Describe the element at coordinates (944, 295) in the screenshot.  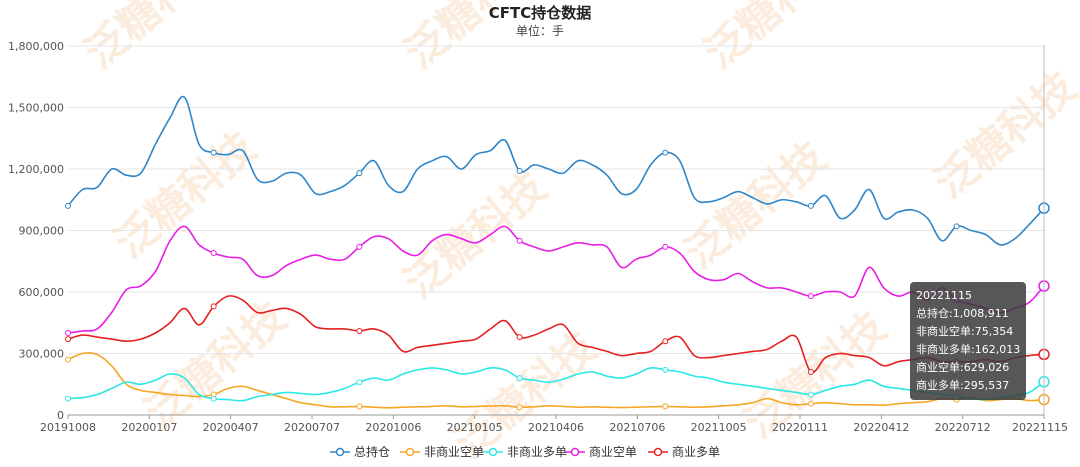
I see `tooltip-date: 20221115` at that location.